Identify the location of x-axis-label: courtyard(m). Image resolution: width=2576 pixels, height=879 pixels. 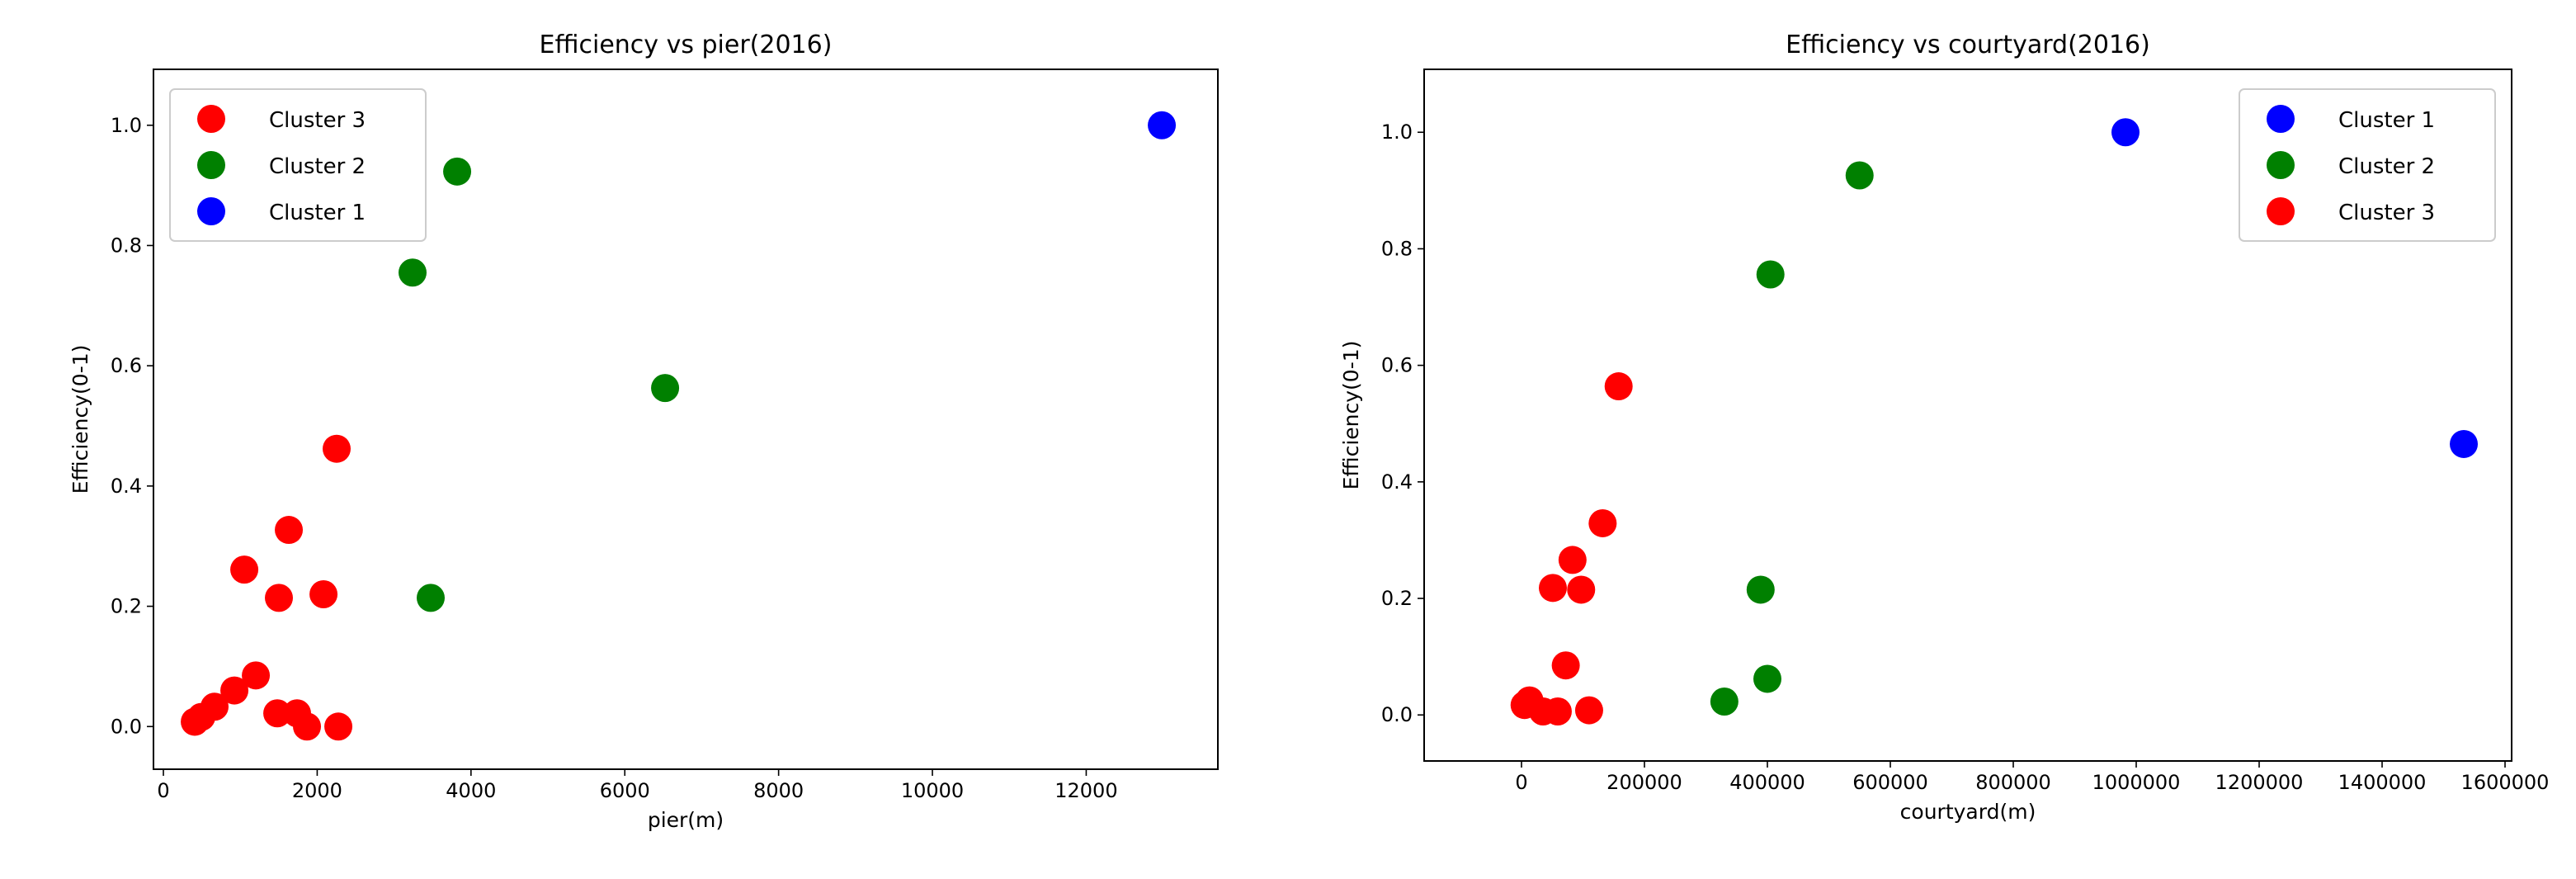
(1968, 812).